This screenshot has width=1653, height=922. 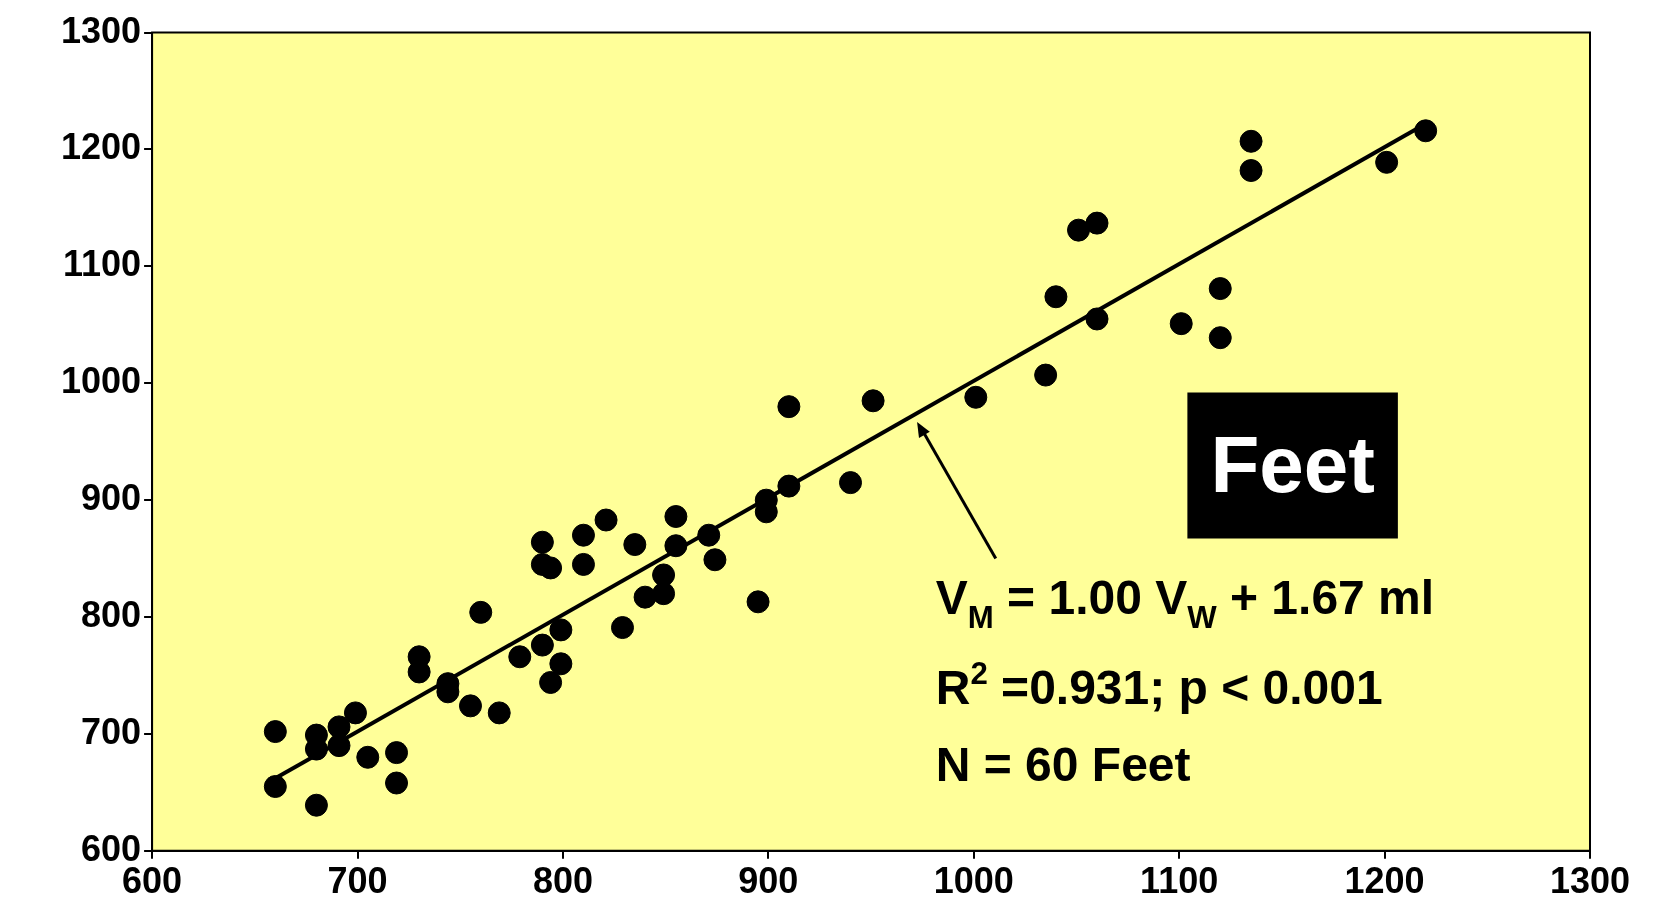 I want to click on x-tick-label: 600, so click(x=152, y=881).